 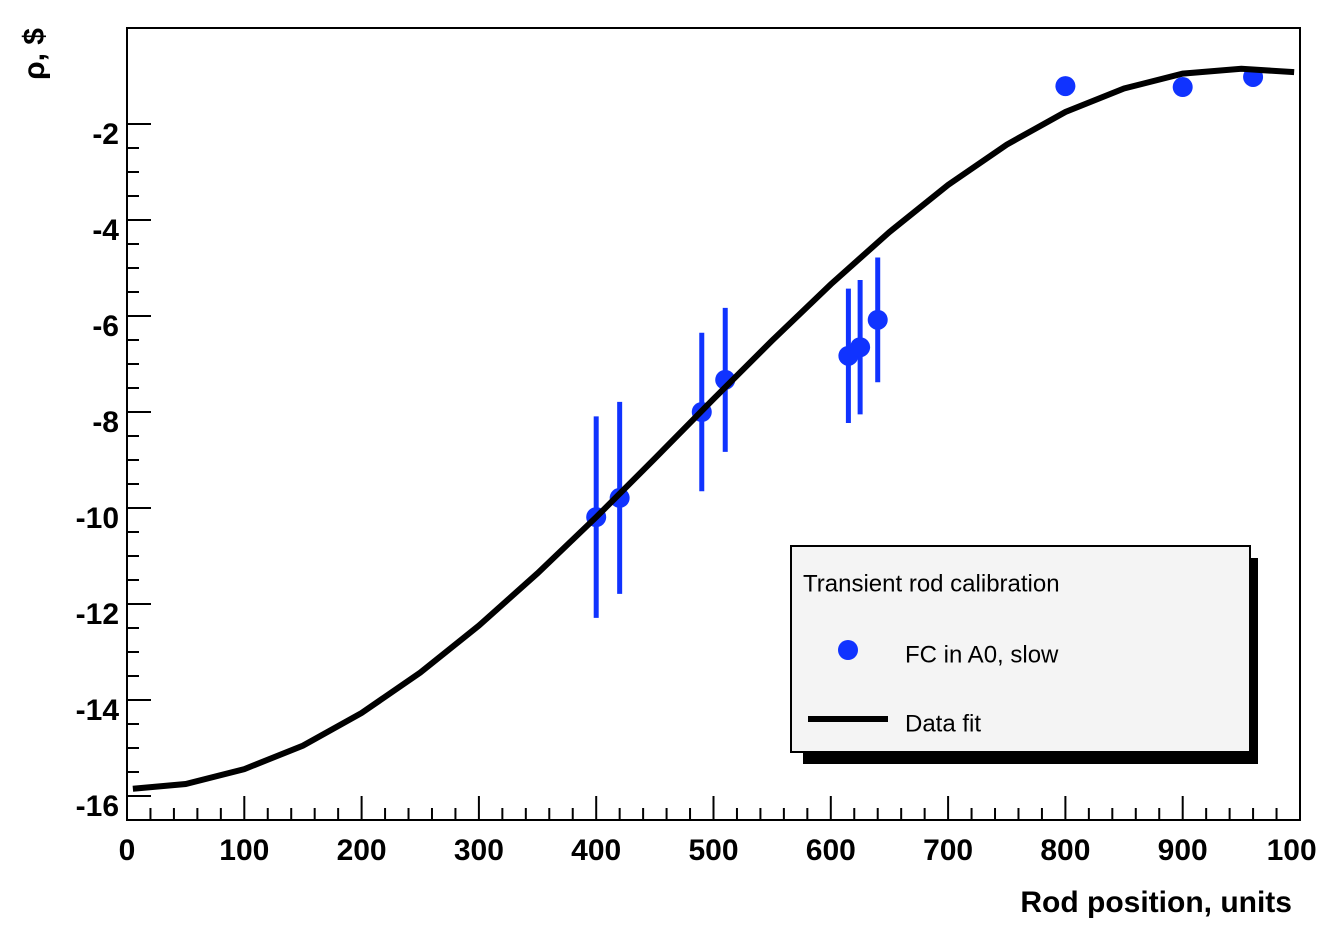 What do you see at coordinates (931, 583) in the screenshot?
I see `legend-title: Transient rod calibration` at bounding box center [931, 583].